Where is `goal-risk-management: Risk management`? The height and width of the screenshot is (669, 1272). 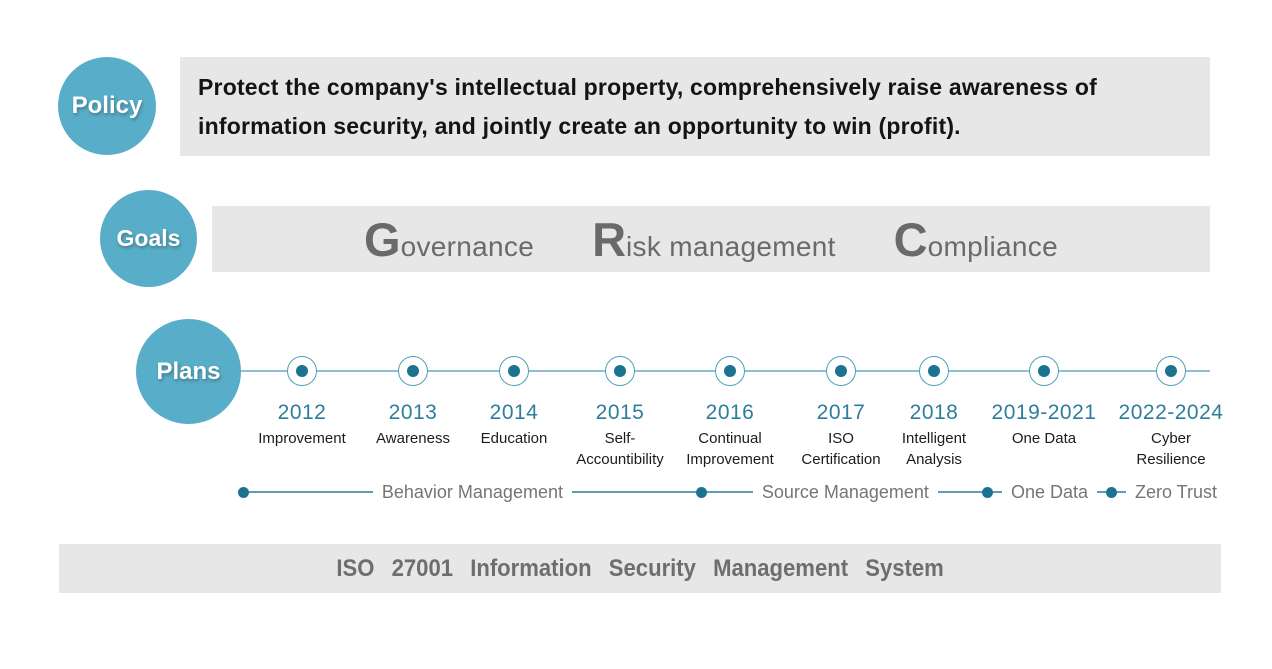 goal-risk-management: Risk management is located at coordinates (714, 239).